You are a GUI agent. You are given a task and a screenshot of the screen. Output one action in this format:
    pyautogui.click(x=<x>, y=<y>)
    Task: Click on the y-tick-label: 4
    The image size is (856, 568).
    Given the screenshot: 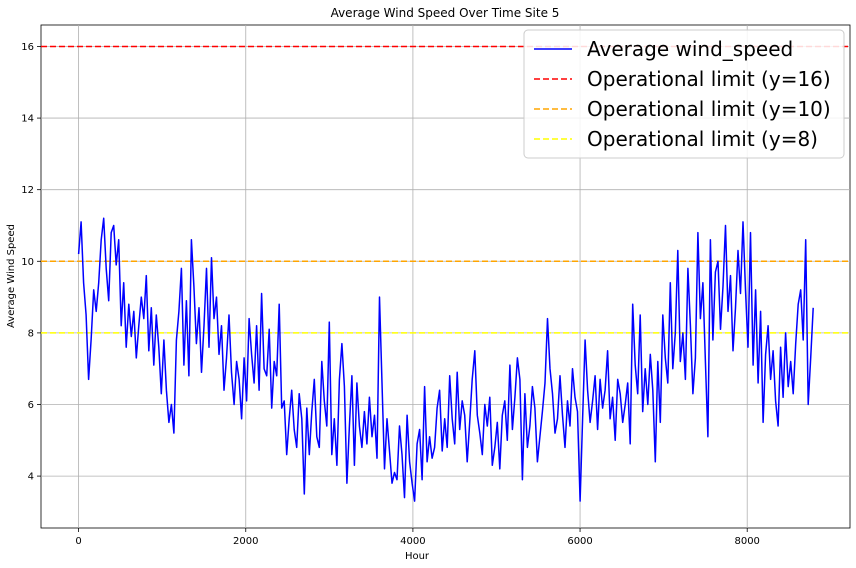 What is the action you would take?
    pyautogui.click(x=31, y=477)
    